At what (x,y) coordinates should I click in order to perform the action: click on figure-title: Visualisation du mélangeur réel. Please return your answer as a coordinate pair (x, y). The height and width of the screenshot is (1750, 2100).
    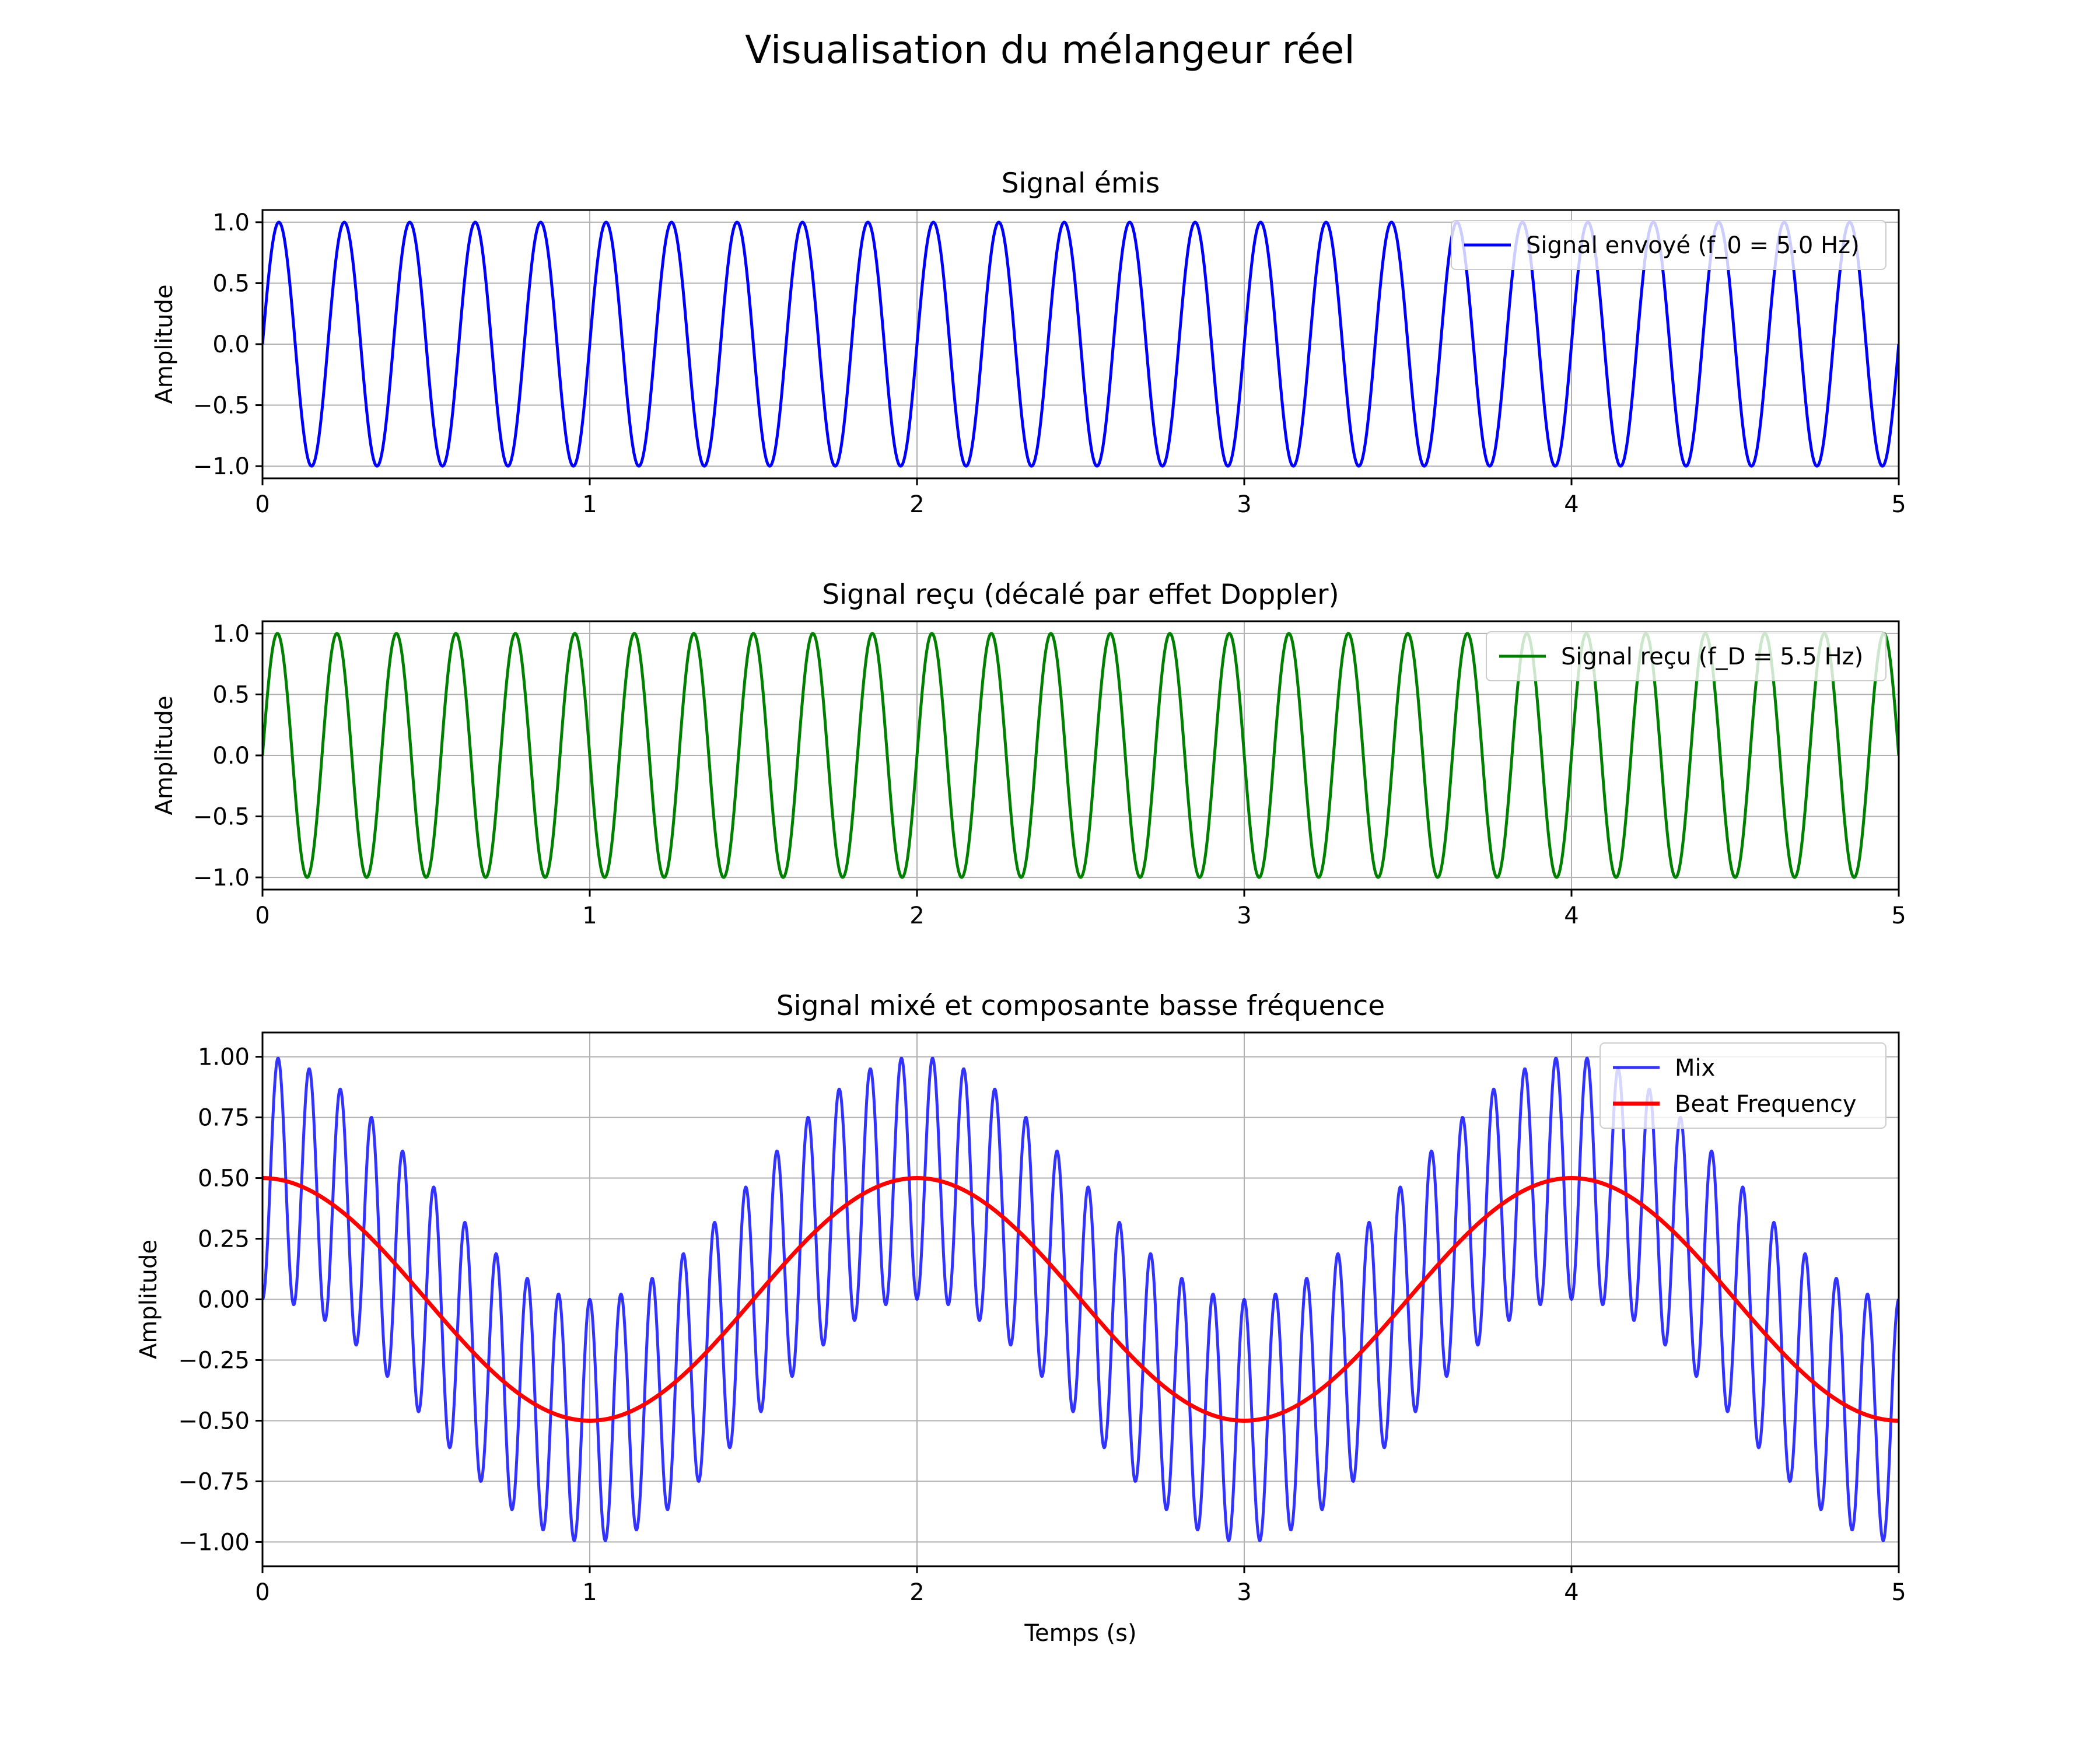
    Looking at the image, I should click on (1050, 49).